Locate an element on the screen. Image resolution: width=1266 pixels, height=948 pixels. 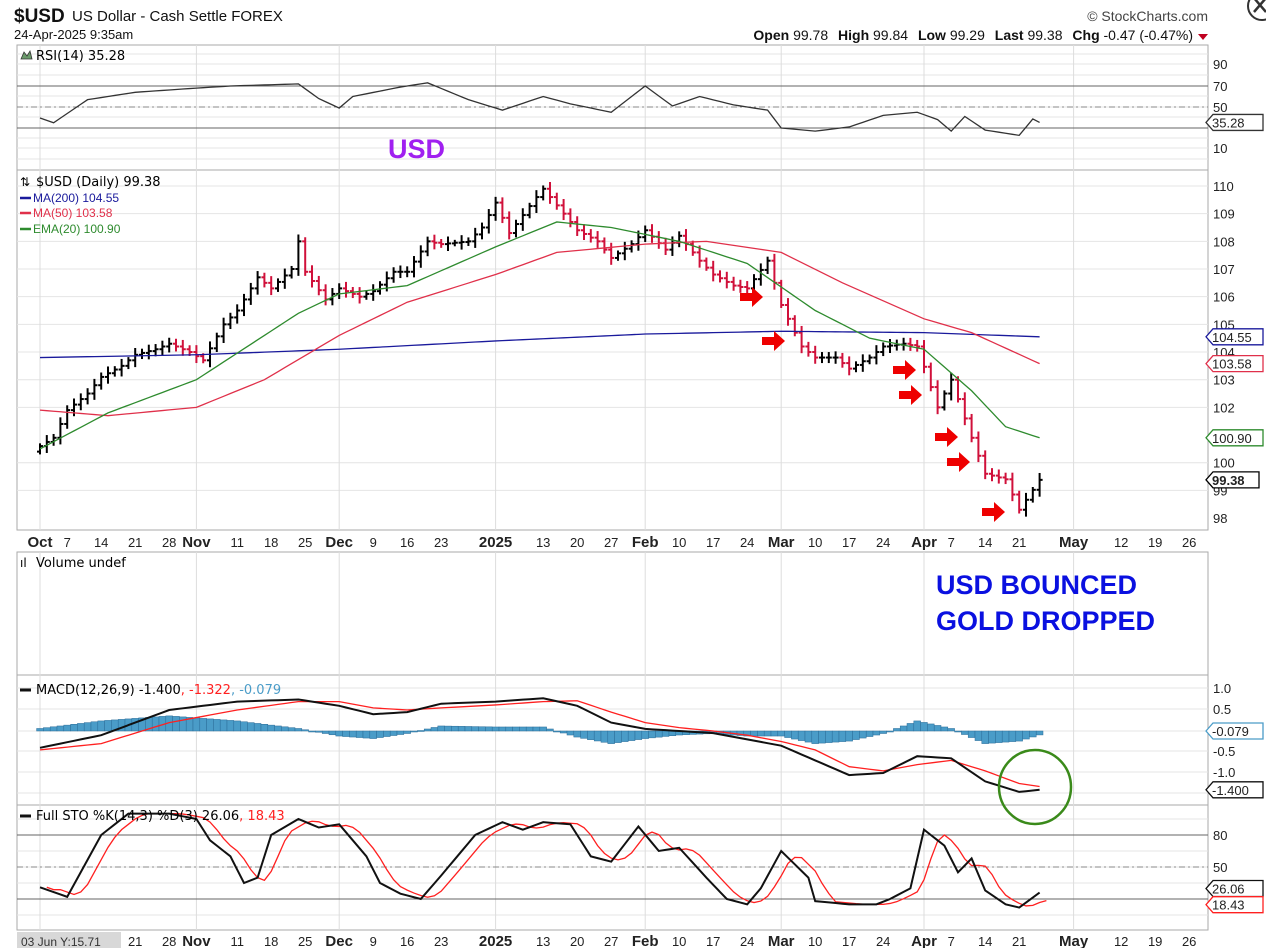
chg-label: Chg is located at coordinates (1085, 35).